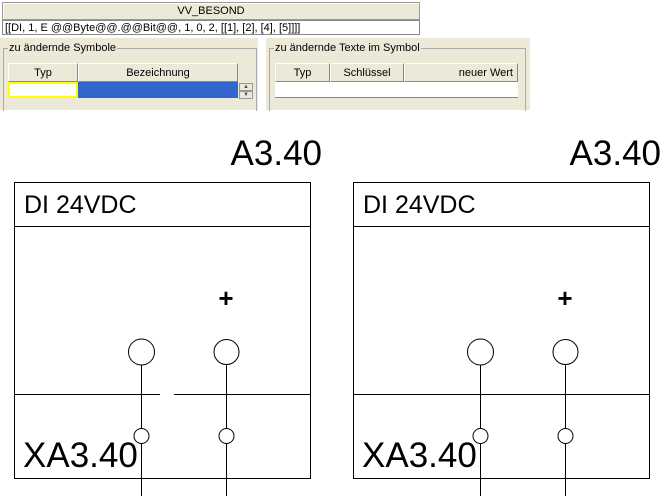 This screenshot has height=496, width=670. Describe the element at coordinates (461, 72) in the screenshot. I see `col-header-neuer-wert: neuer Wert` at that location.